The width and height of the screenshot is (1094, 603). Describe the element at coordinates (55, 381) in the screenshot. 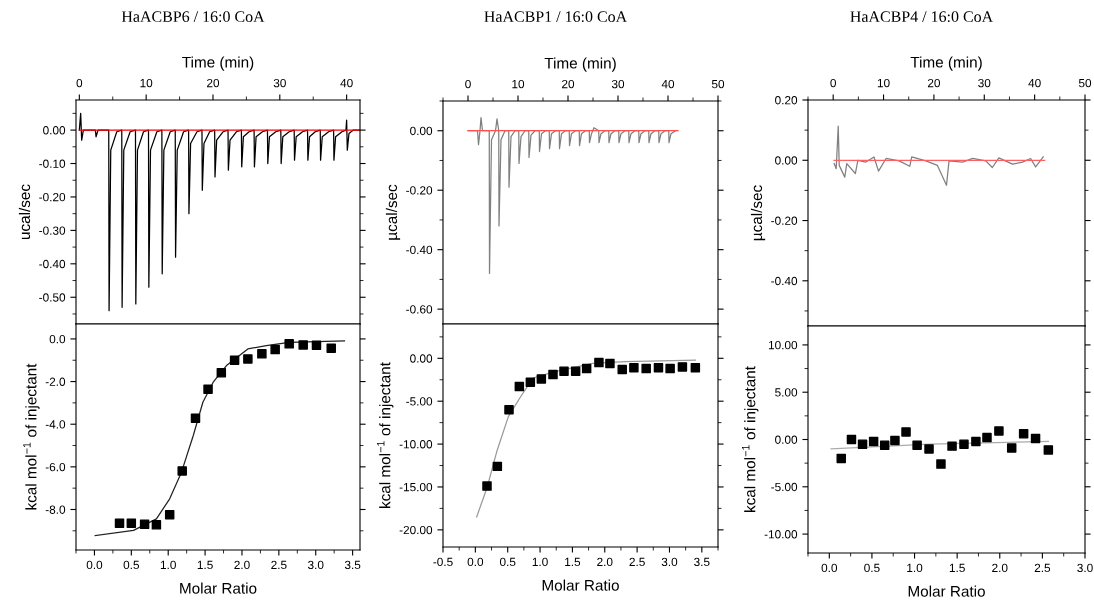

I see `y-tick-label: -2.0` at that location.